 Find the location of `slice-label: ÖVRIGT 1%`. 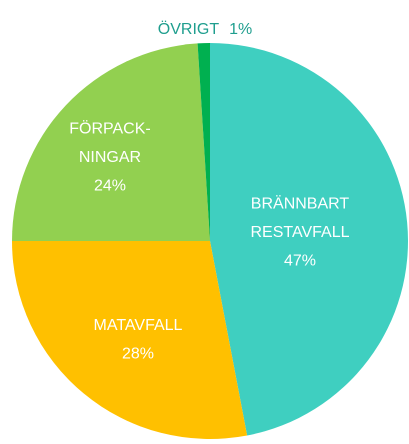

slice-label: ÖVRIGT 1% is located at coordinates (205, 29).